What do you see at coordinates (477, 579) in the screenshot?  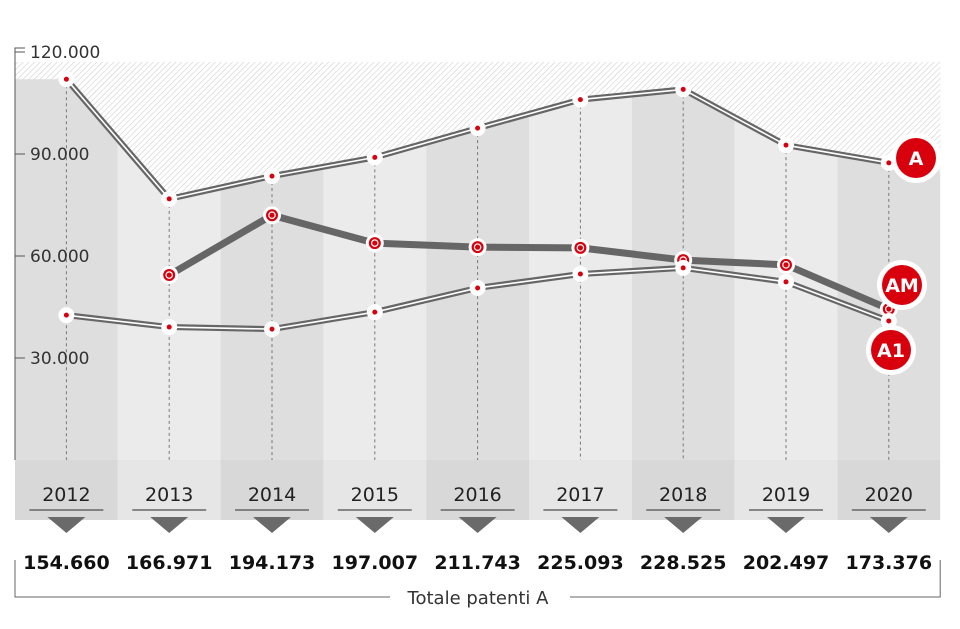 I see `total-bracket` at bounding box center [477, 579].